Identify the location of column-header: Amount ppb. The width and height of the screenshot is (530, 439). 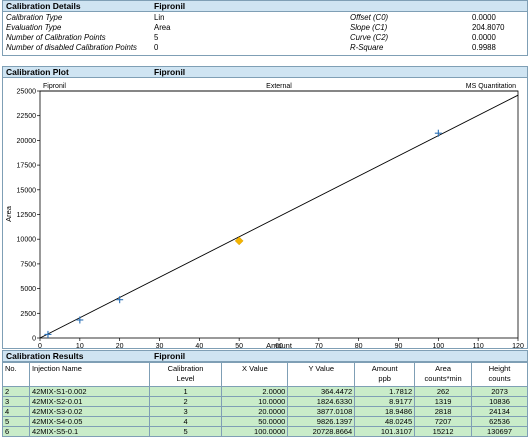
(385, 374).